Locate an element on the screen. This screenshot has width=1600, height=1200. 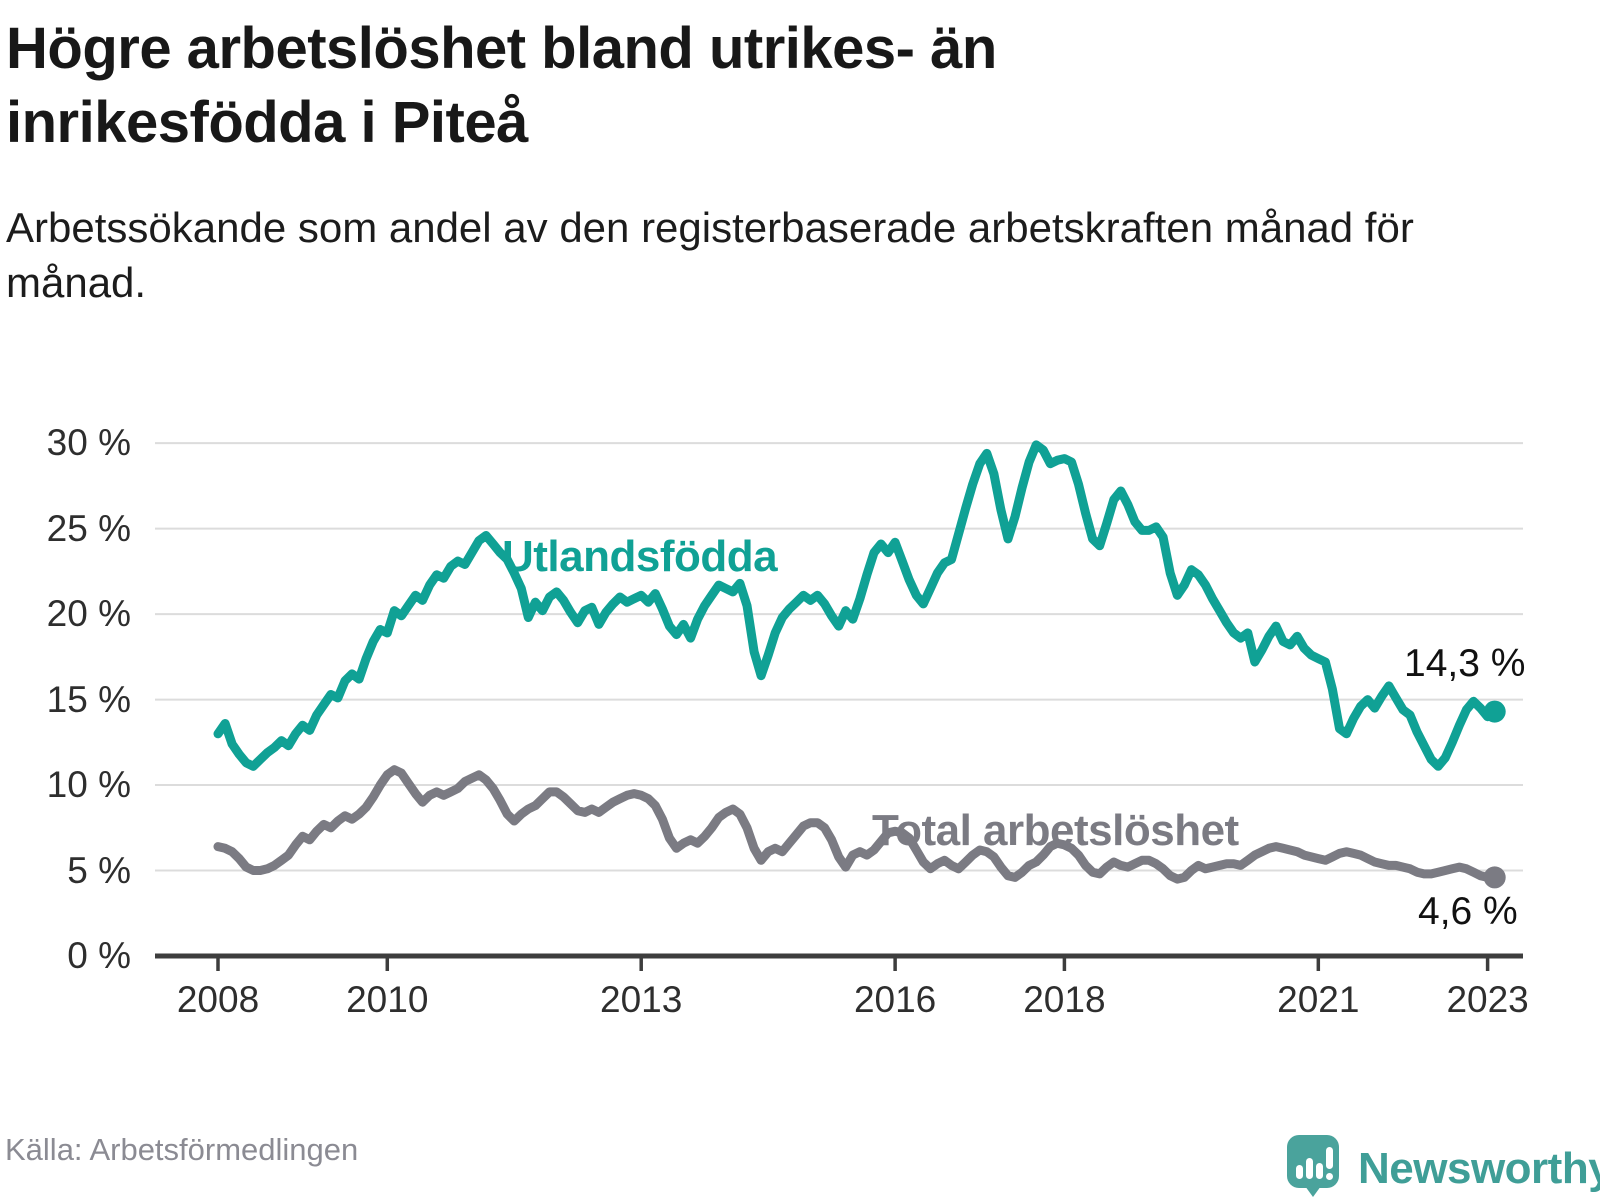
x-axis-label: 2023 is located at coordinates (1487, 999).